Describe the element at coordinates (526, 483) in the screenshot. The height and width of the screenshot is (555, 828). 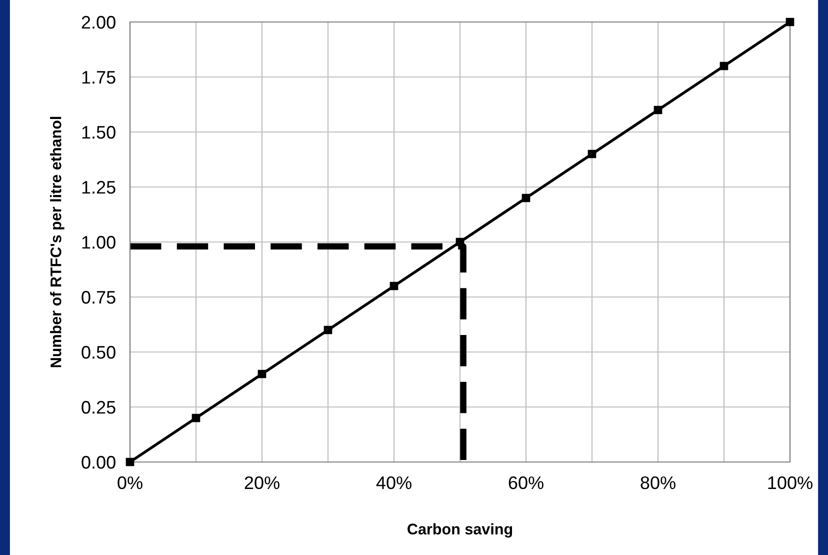
I see `x-tick-label: 60%` at that location.